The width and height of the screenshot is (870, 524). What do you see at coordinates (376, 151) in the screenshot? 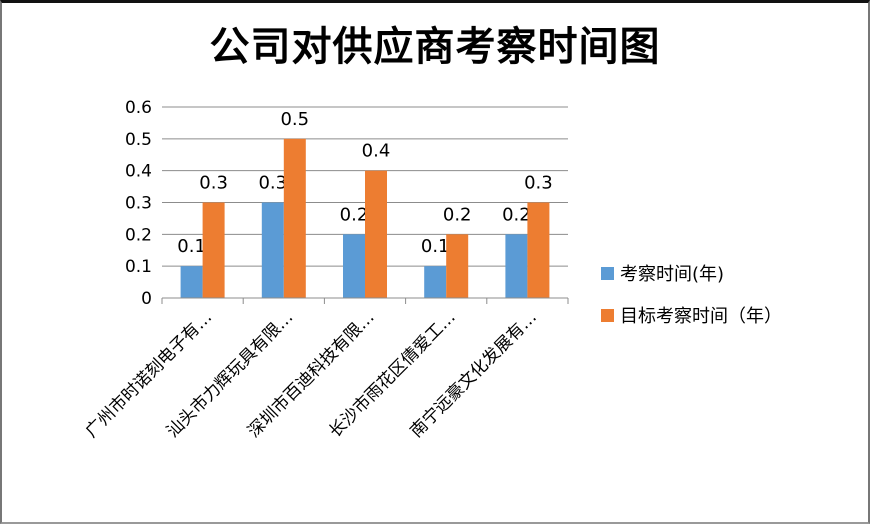
I see `data-label: 0.4` at bounding box center [376, 151].